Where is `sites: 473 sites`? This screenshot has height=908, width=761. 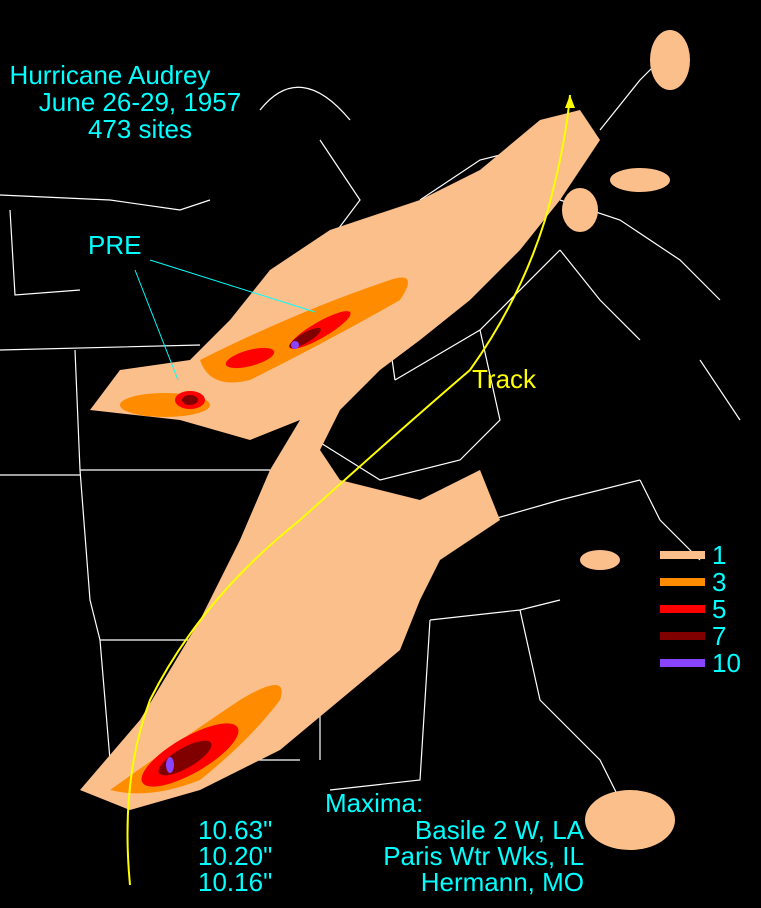
sites: 473 sites is located at coordinates (140, 129).